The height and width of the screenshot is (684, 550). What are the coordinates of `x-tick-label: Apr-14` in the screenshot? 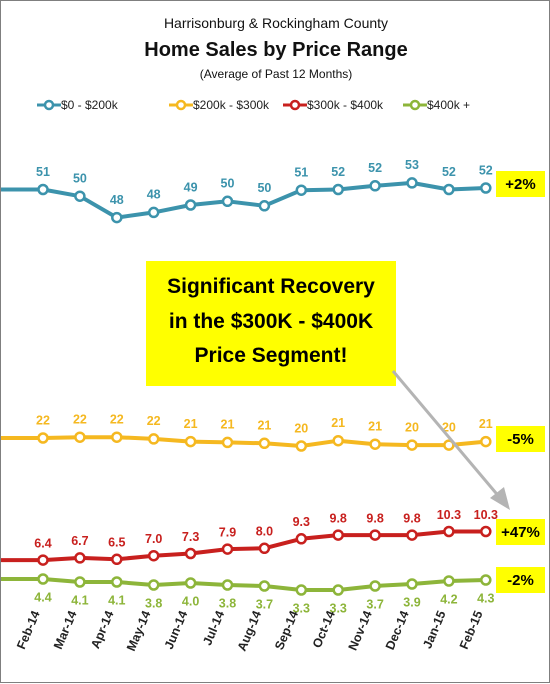 It's located at (102, 630).